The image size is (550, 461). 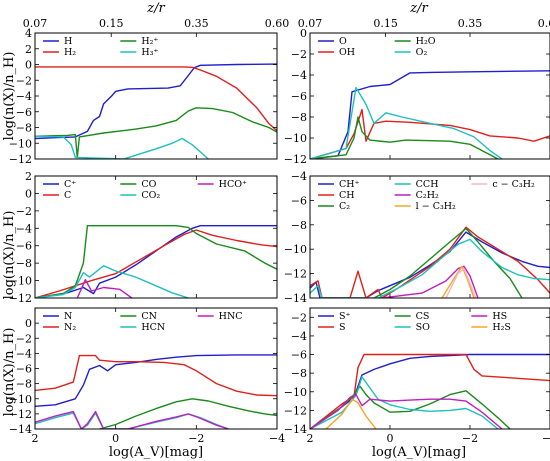 I want to click on series-line-h2o, so click(x=404, y=137).